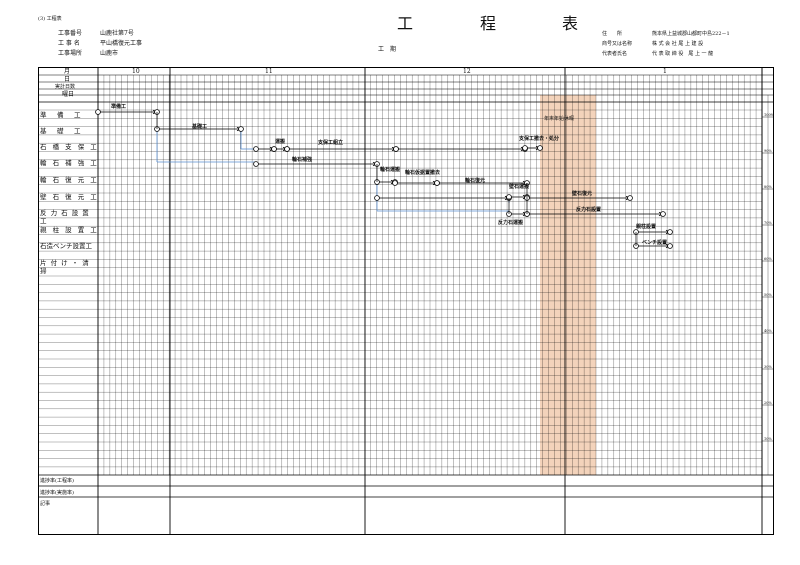 This screenshot has width=800, height=565. Describe the element at coordinates (331, 143) in the screenshot. I see `bar-label-shoring-assembly: 支保工組立` at that location.